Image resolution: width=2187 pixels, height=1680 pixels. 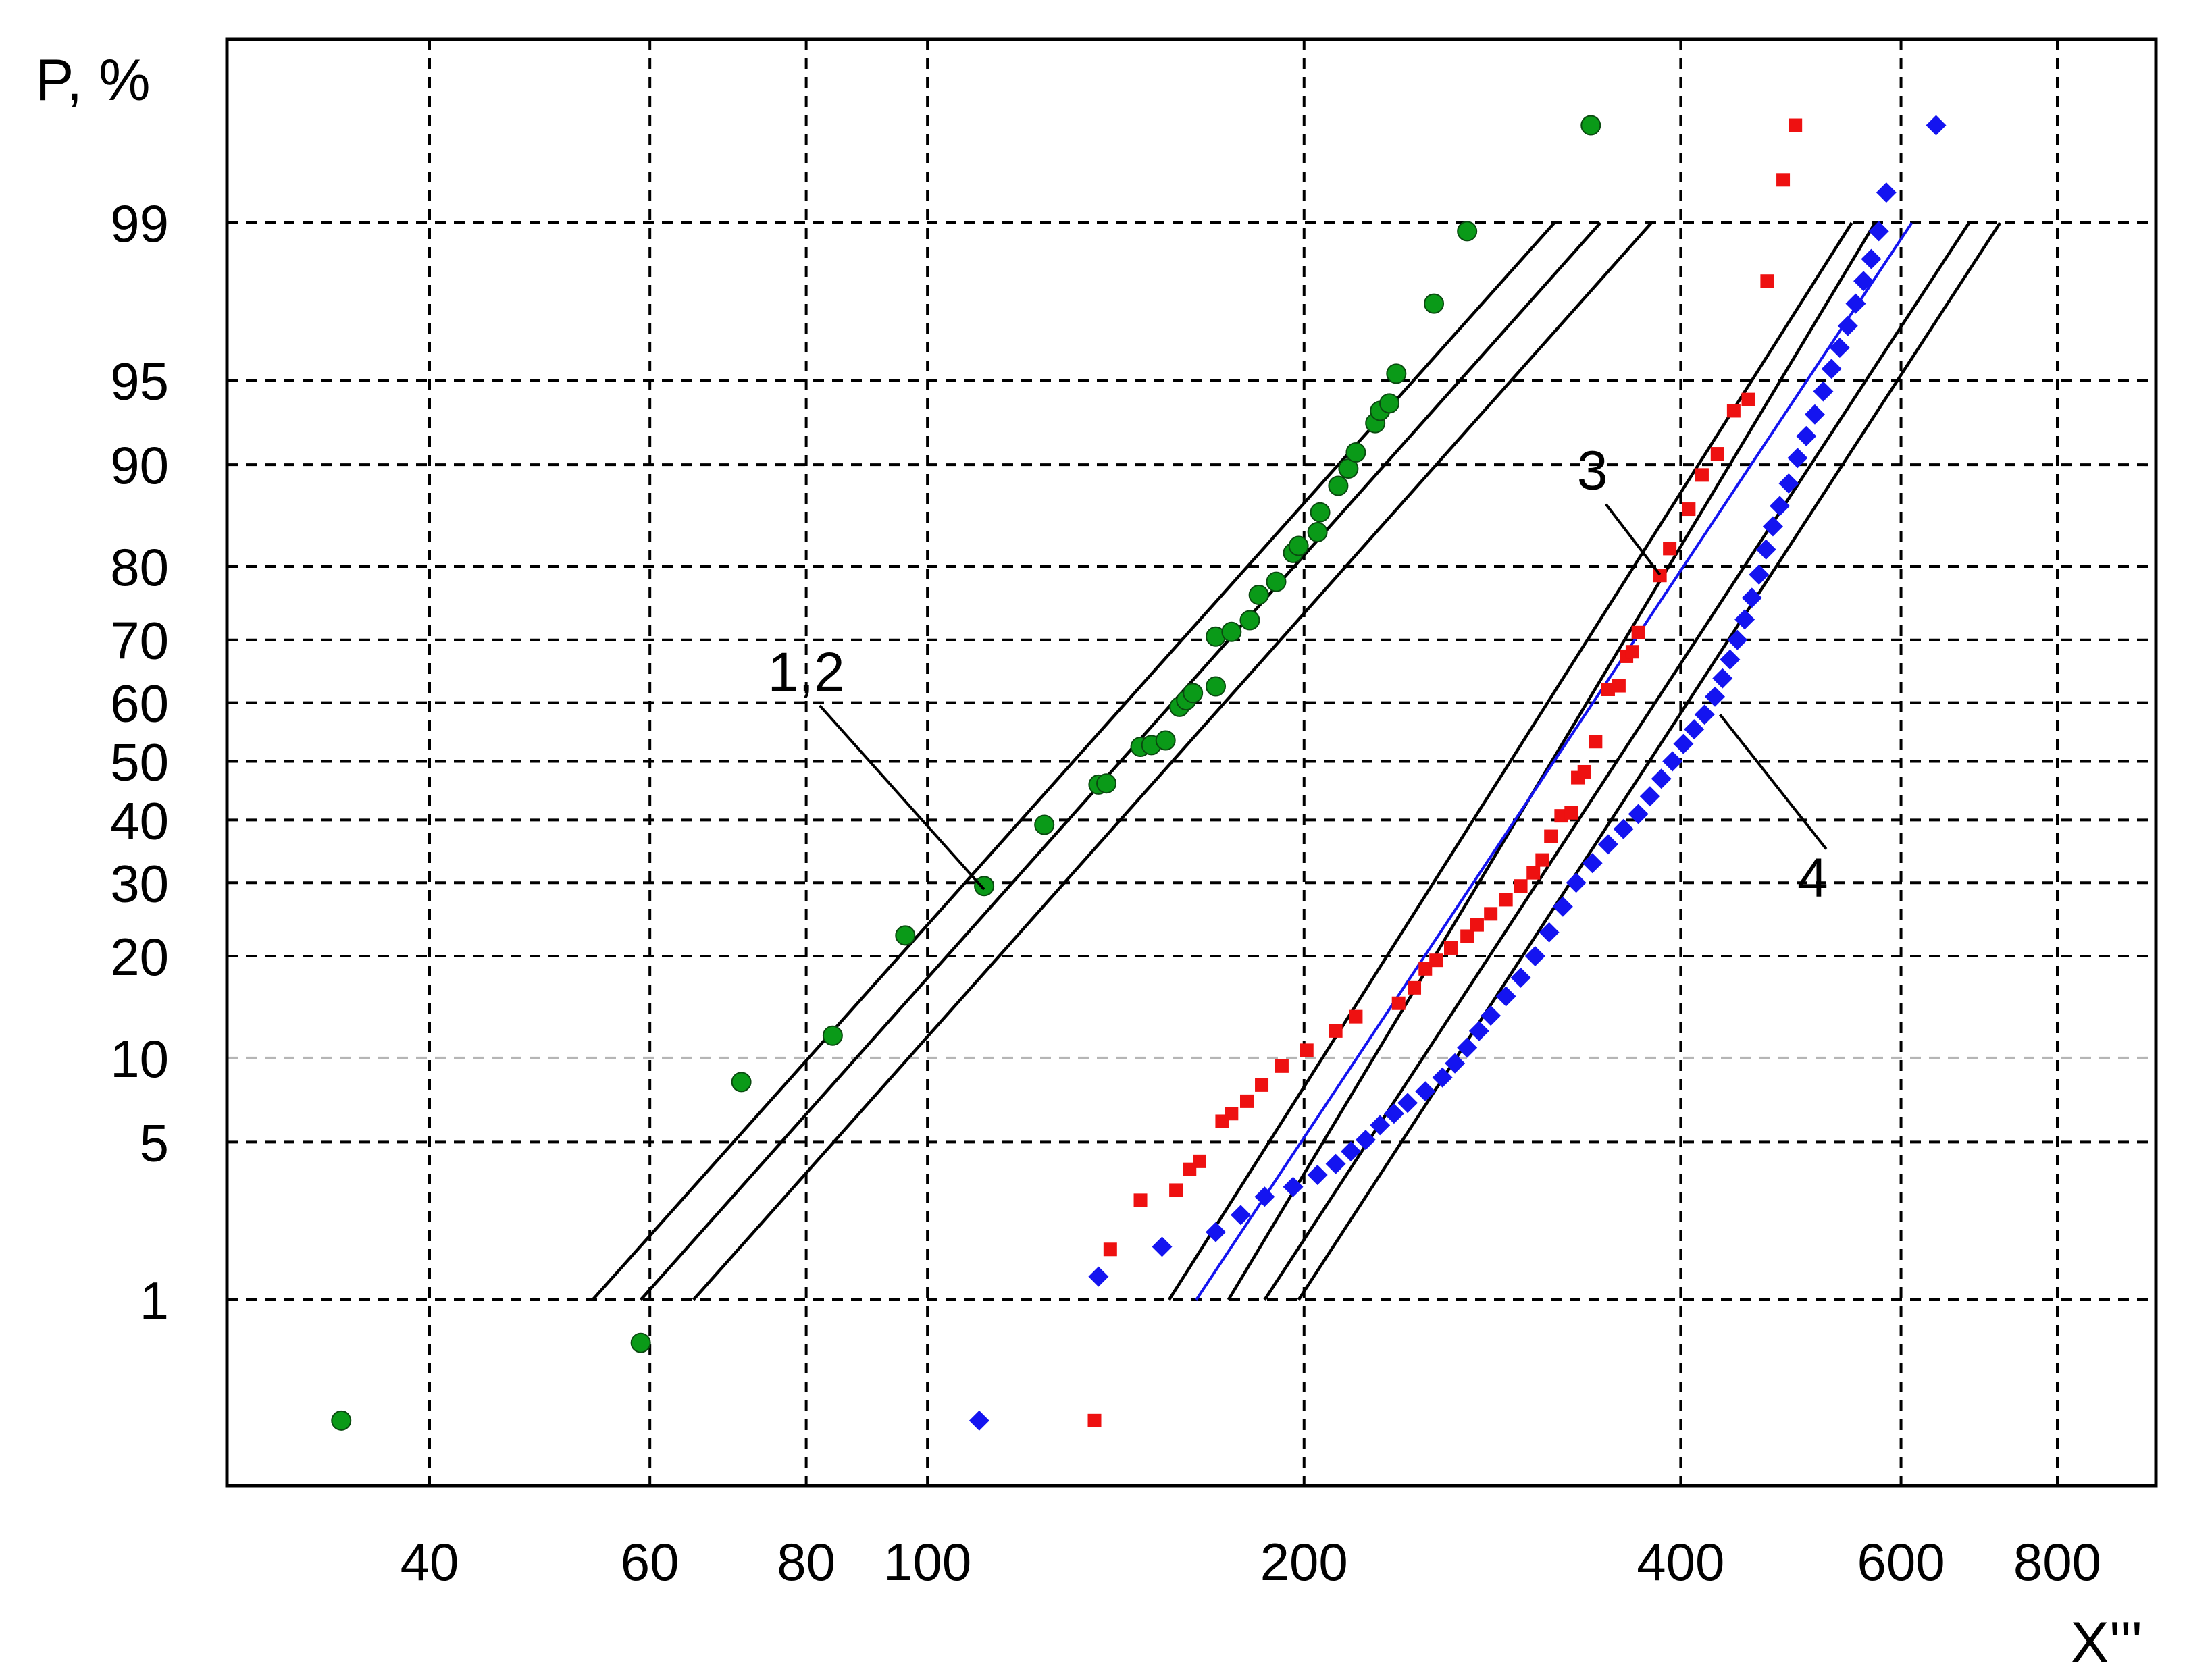 What do you see at coordinates (139, 567) in the screenshot?
I see `y-tick-label: 80` at bounding box center [139, 567].